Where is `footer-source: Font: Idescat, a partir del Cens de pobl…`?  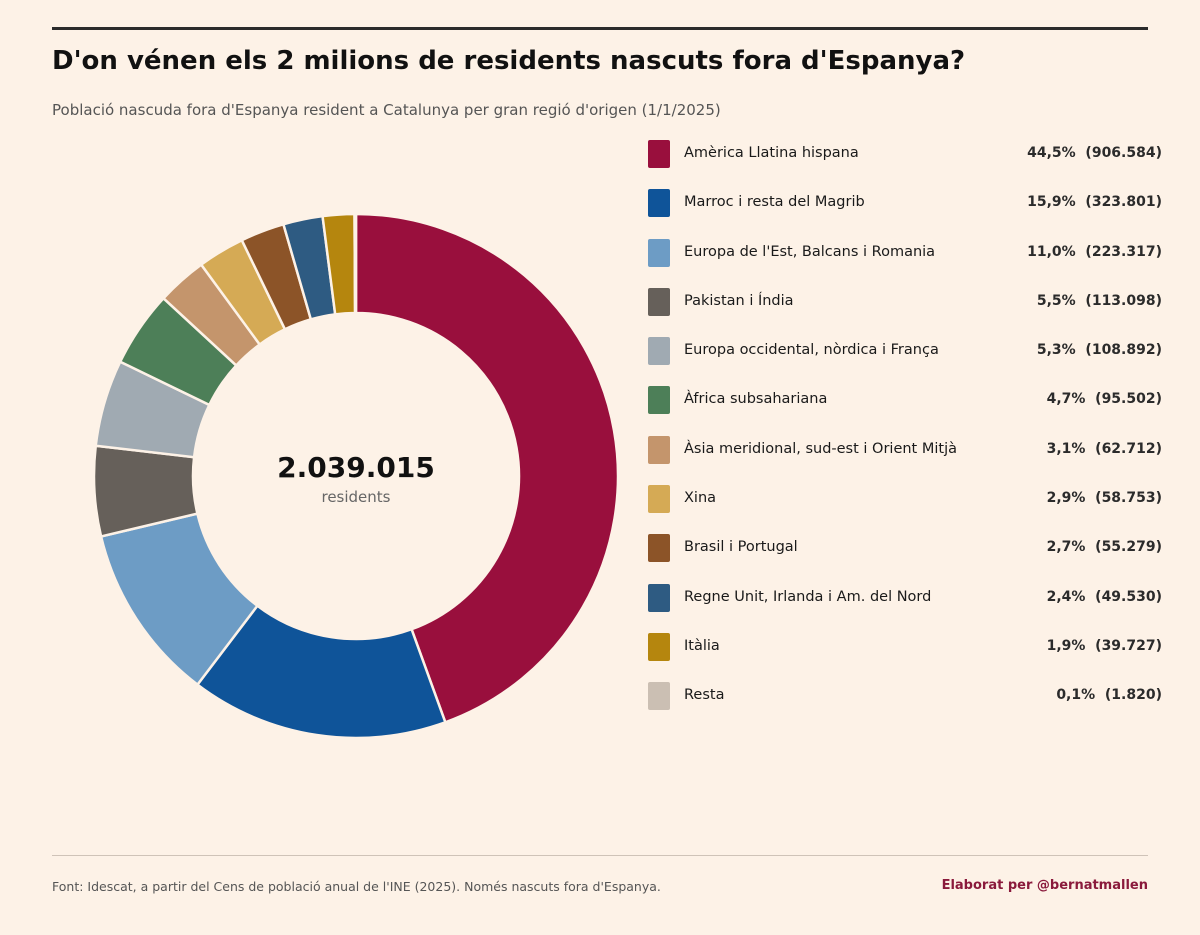
footer-source: Font: Idescat, a partir del Cens de pobl… is located at coordinates (356, 886).